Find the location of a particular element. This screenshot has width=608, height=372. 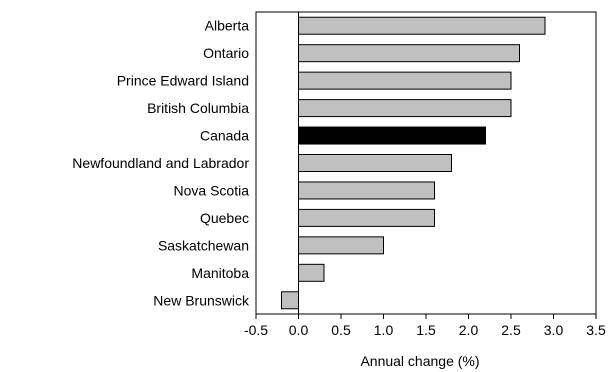

x-axis-title: Annual change (%) is located at coordinates (419, 361).